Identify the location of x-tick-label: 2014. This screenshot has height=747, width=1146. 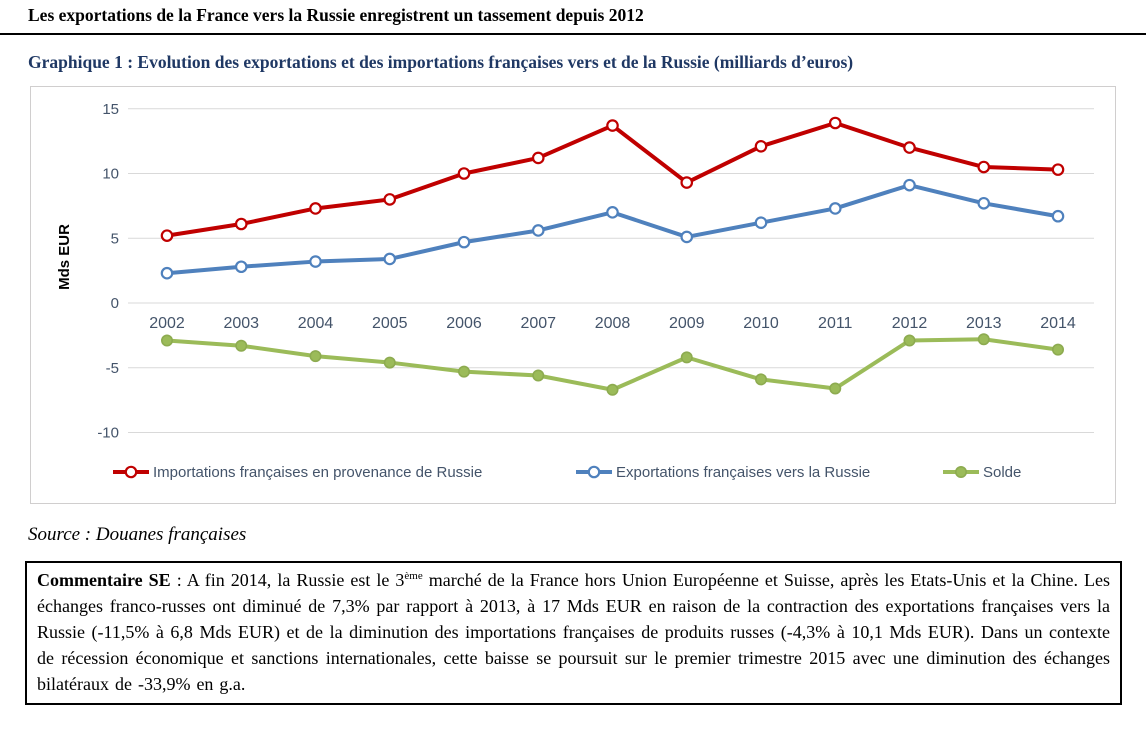
(1058, 323).